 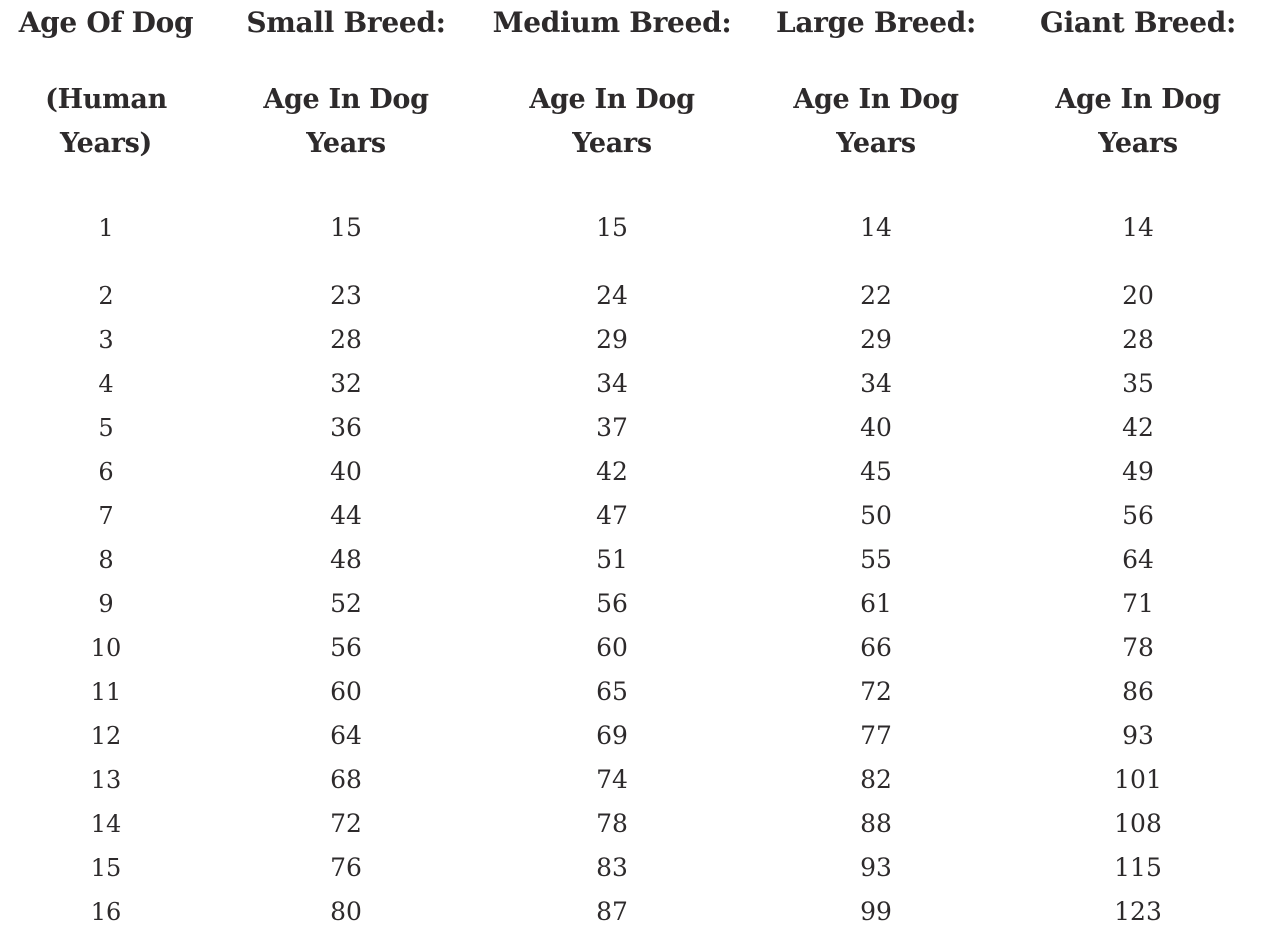 What do you see at coordinates (106, 560) in the screenshot?
I see `age-cell: 8` at bounding box center [106, 560].